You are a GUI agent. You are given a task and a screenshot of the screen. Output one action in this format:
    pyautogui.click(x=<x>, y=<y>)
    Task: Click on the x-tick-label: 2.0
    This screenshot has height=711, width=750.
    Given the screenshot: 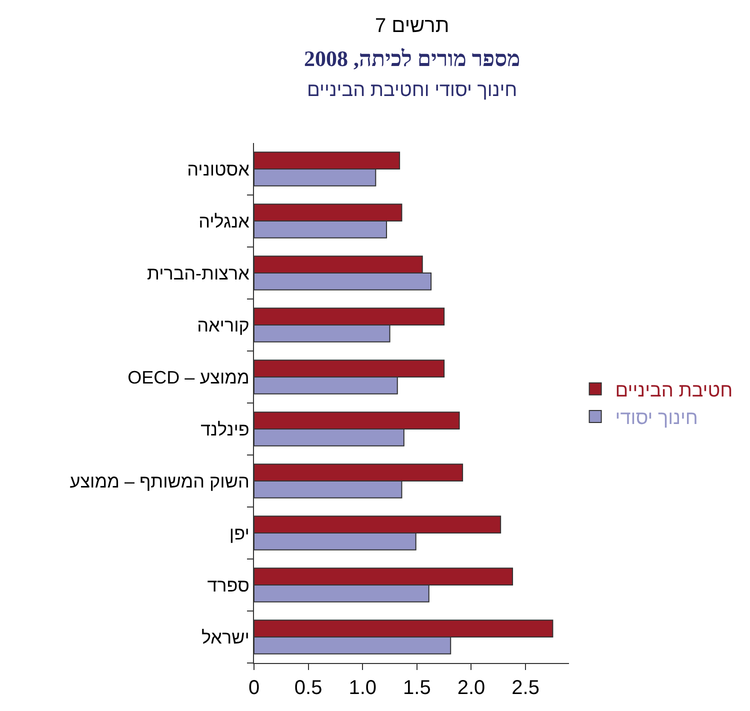 What is the action you would take?
    pyautogui.click(x=471, y=688)
    